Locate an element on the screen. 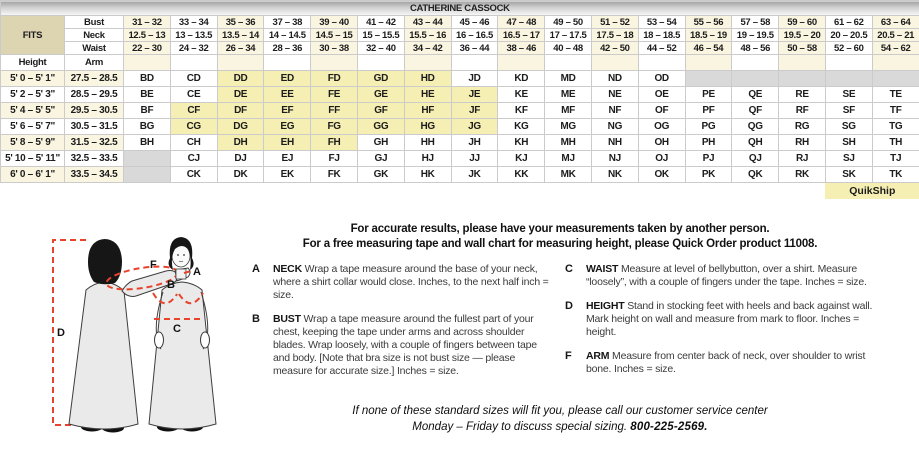 The width and height of the screenshot is (919, 454). size-code-cell-TF: TF is located at coordinates (895, 110).